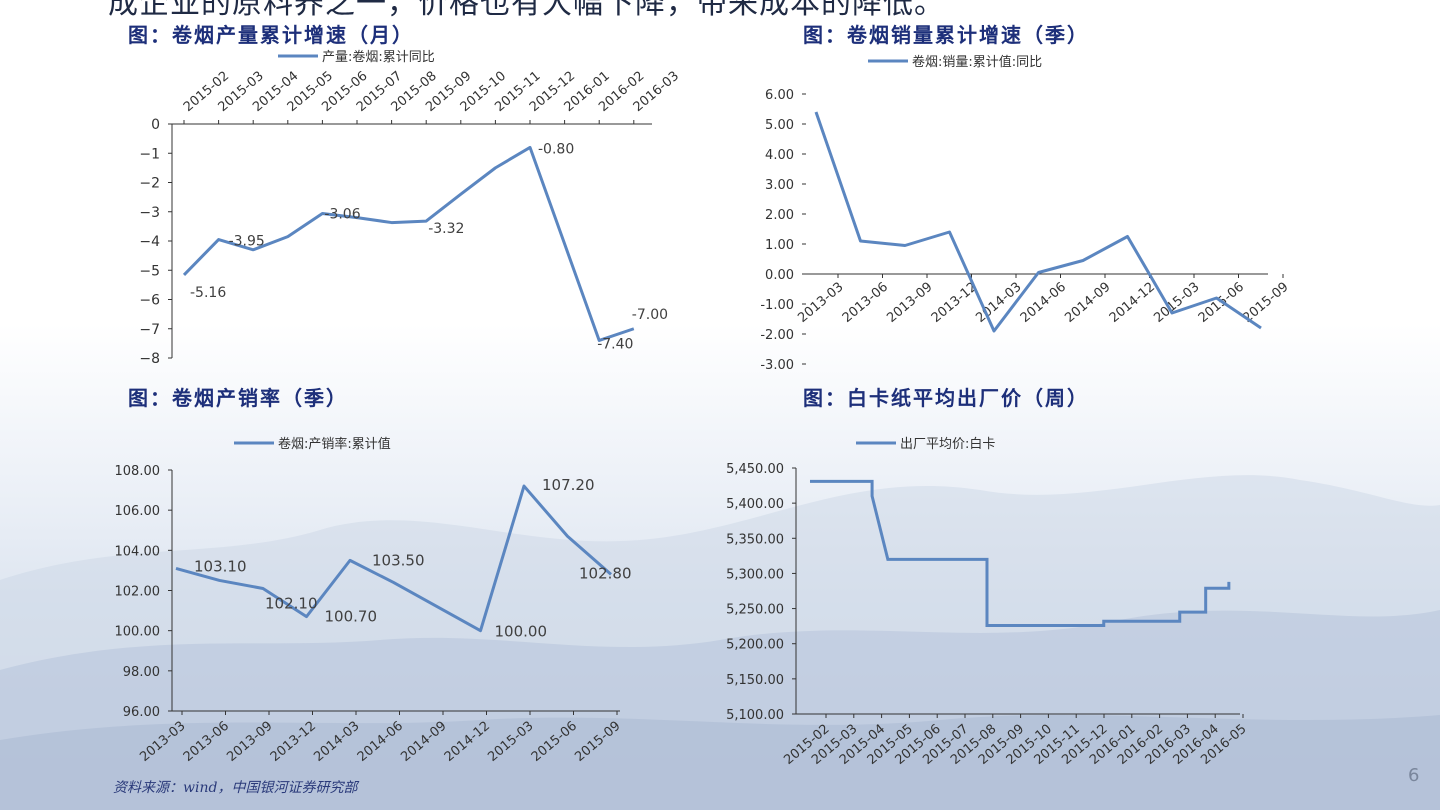  Describe the element at coordinates (141, 672) in the screenshot. I see `y-tick-label-3: 98.00` at that location.